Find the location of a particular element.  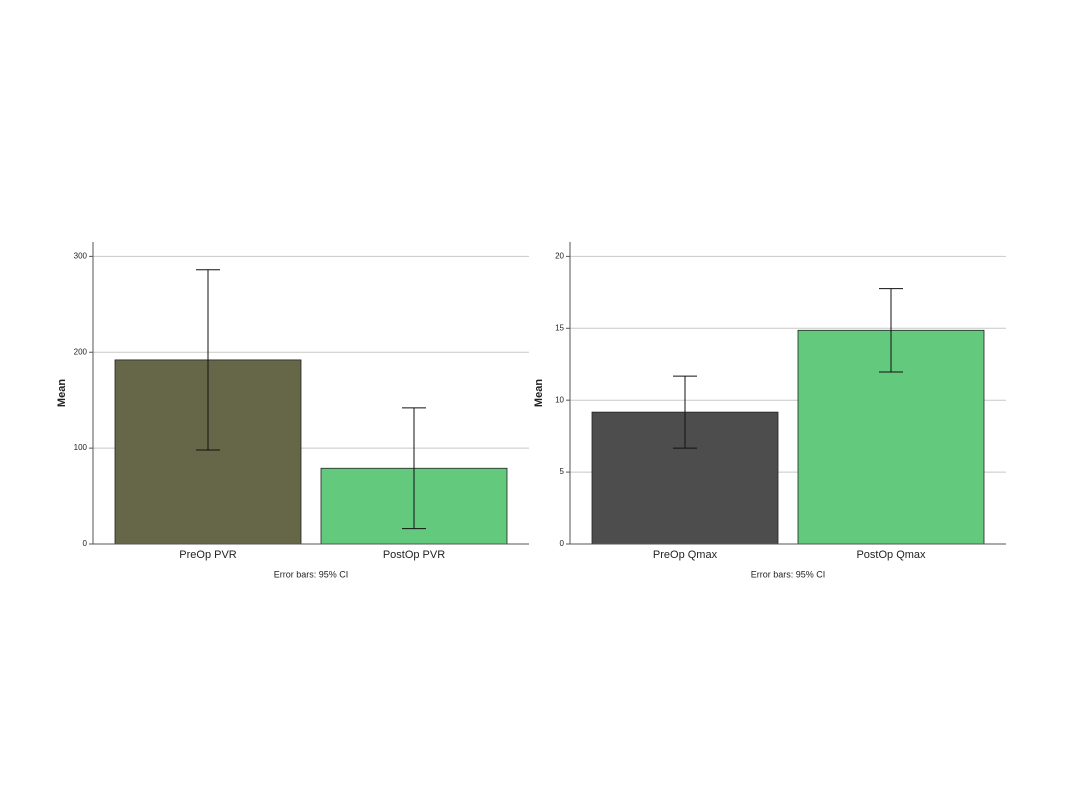

y-tick-label: 10 is located at coordinates (559, 399).